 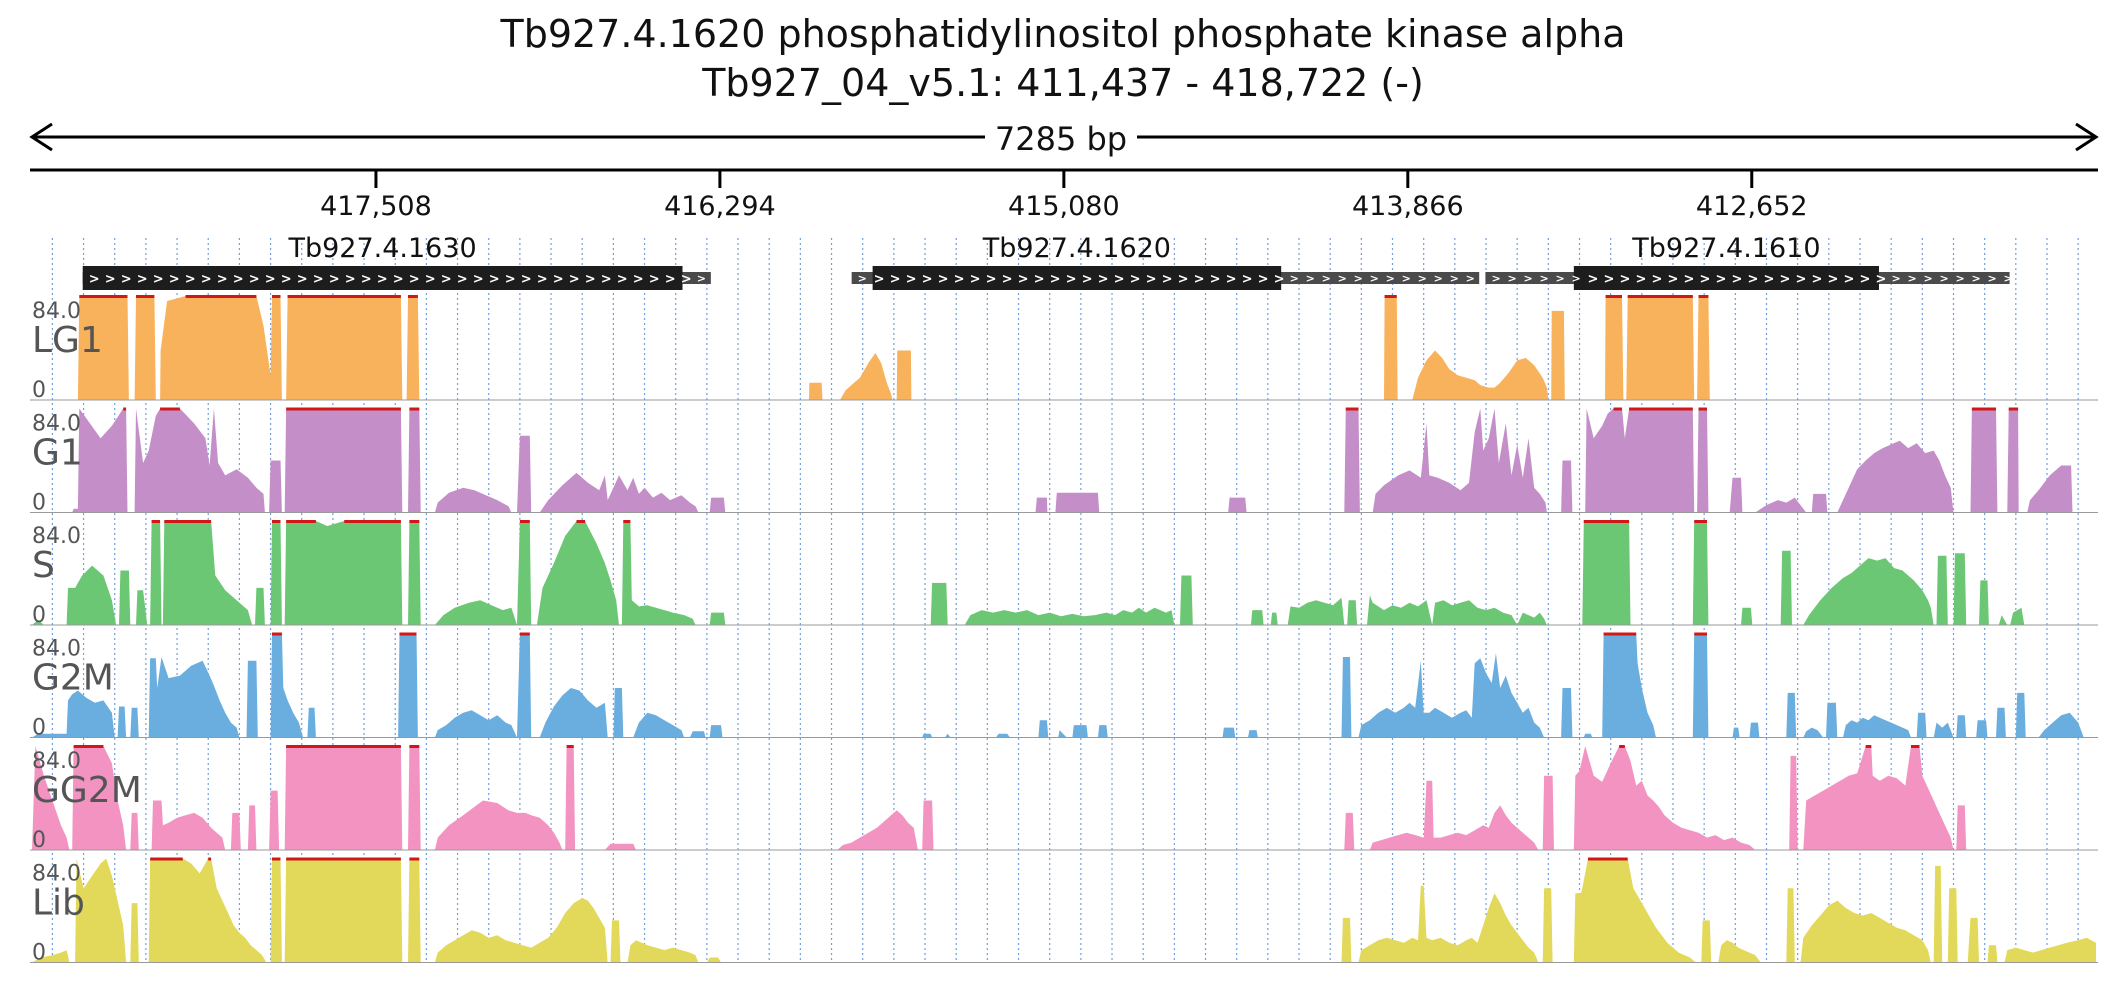 I want to click on coverage-area-lg1, so click(x=1064, y=348).